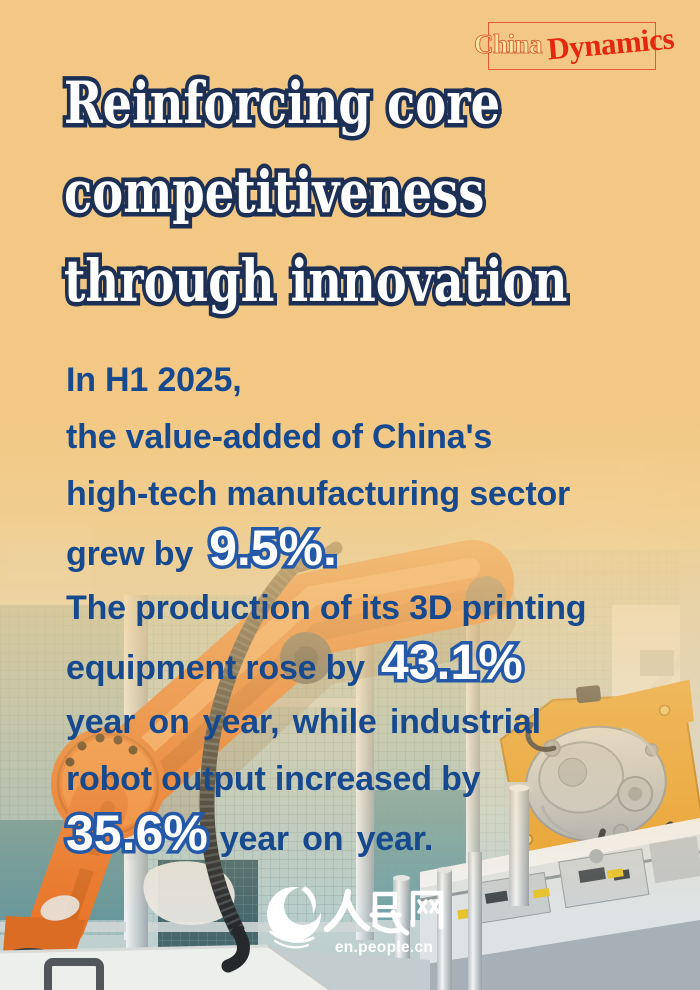 The height and width of the screenshot is (990, 700). I want to click on brand-part-dynamics: Dynamics, so click(610, 43).